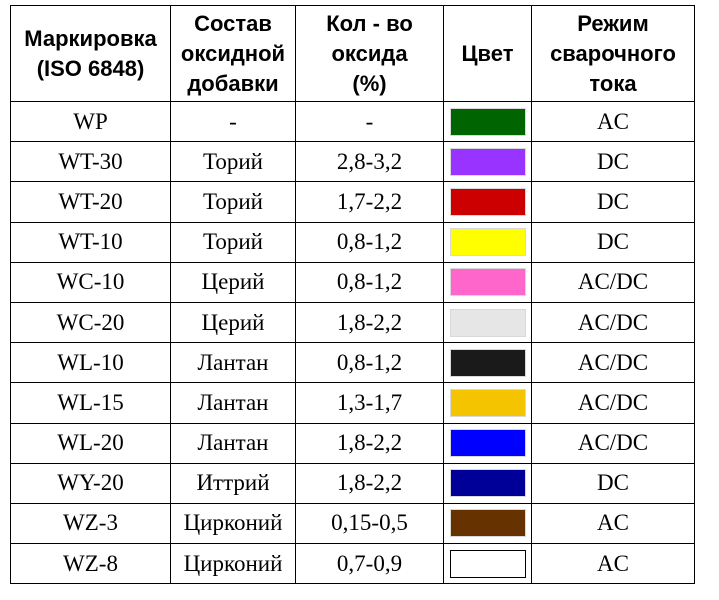  What do you see at coordinates (369, 564) in the screenshot?
I see `cell-amount: 0,7-0,9` at bounding box center [369, 564].